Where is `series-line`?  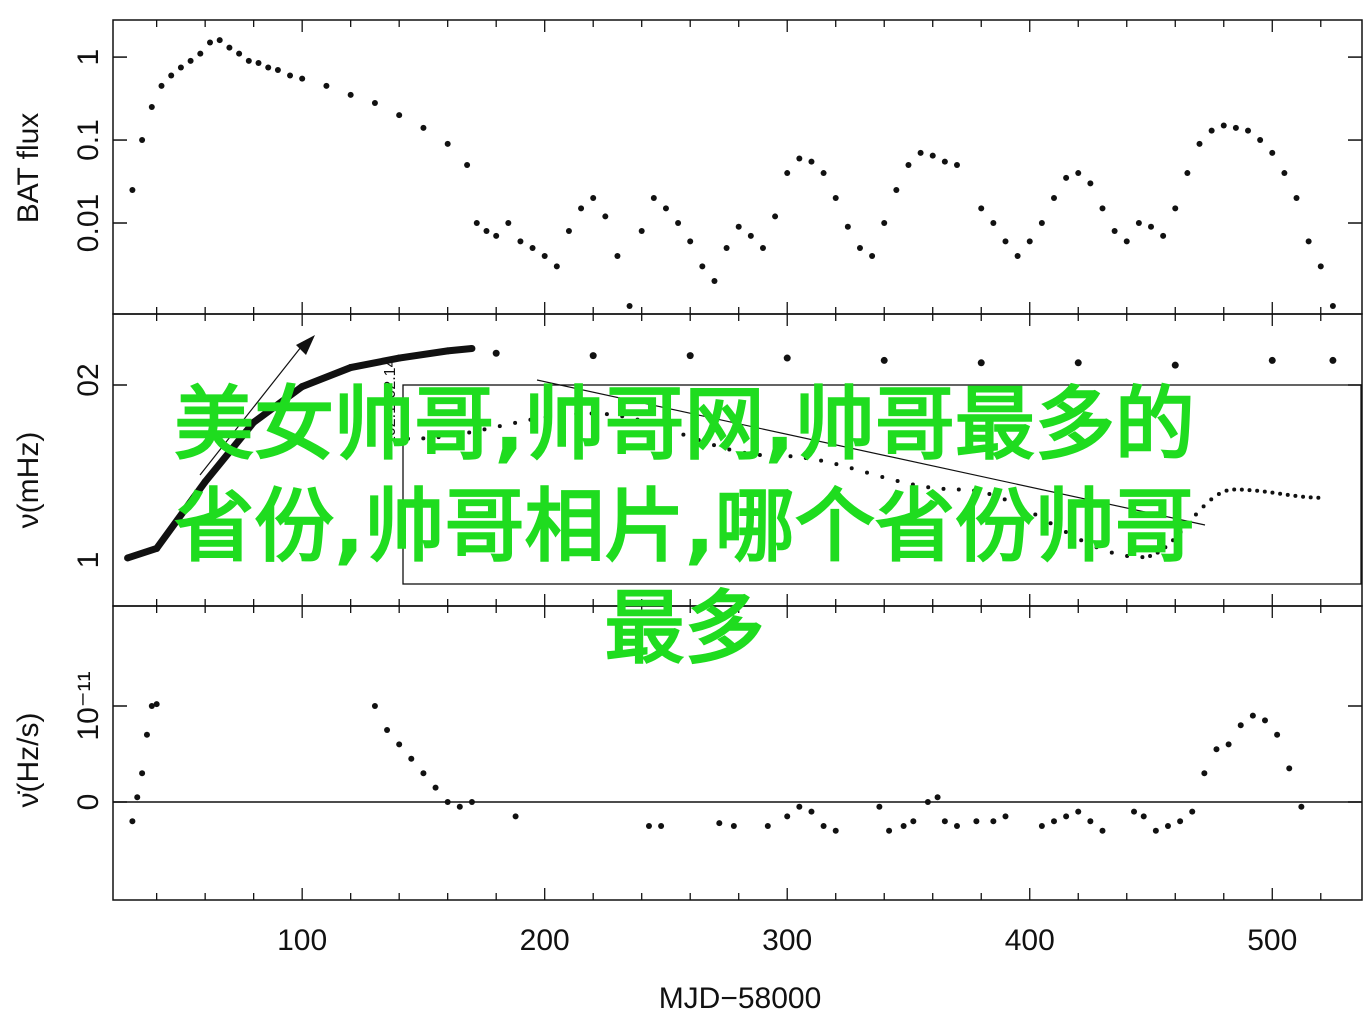 series-line is located at coordinates (299, 453).